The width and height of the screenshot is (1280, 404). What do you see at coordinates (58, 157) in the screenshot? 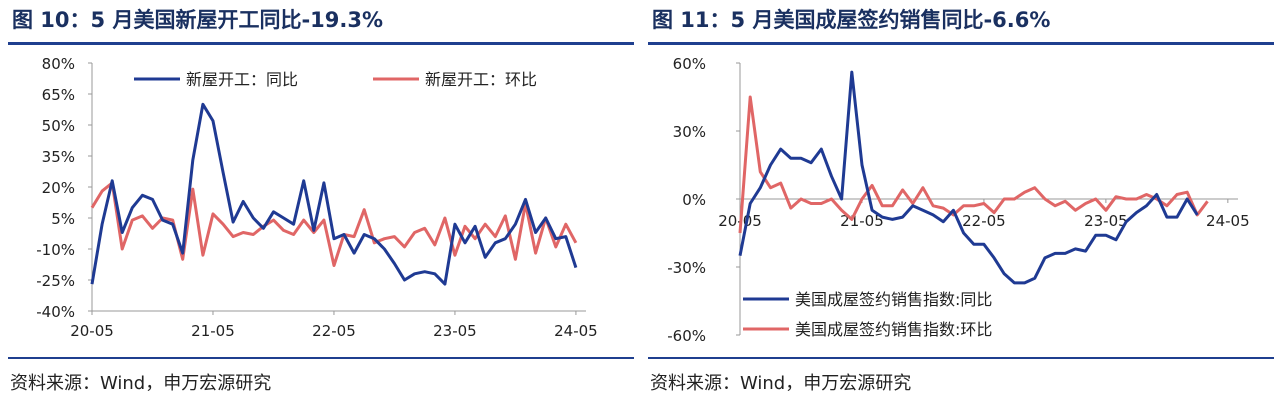
I see `y-tick-label: 35%` at bounding box center [58, 157].